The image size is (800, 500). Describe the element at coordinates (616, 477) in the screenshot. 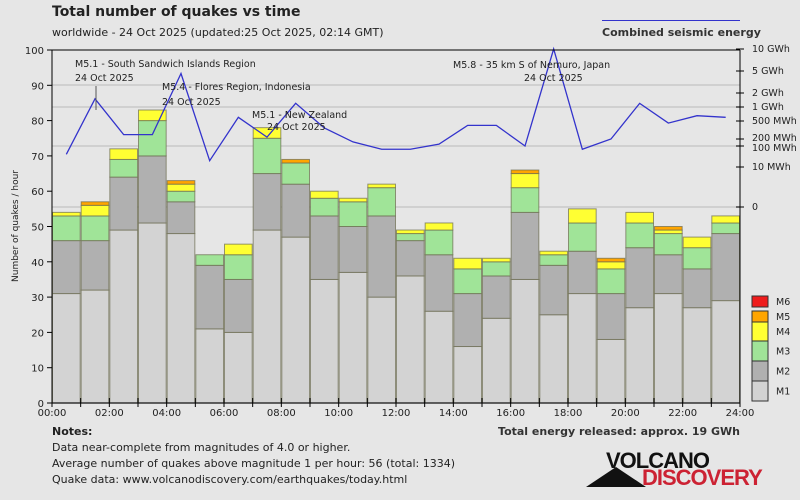

I see `volcano-icon` at that location.